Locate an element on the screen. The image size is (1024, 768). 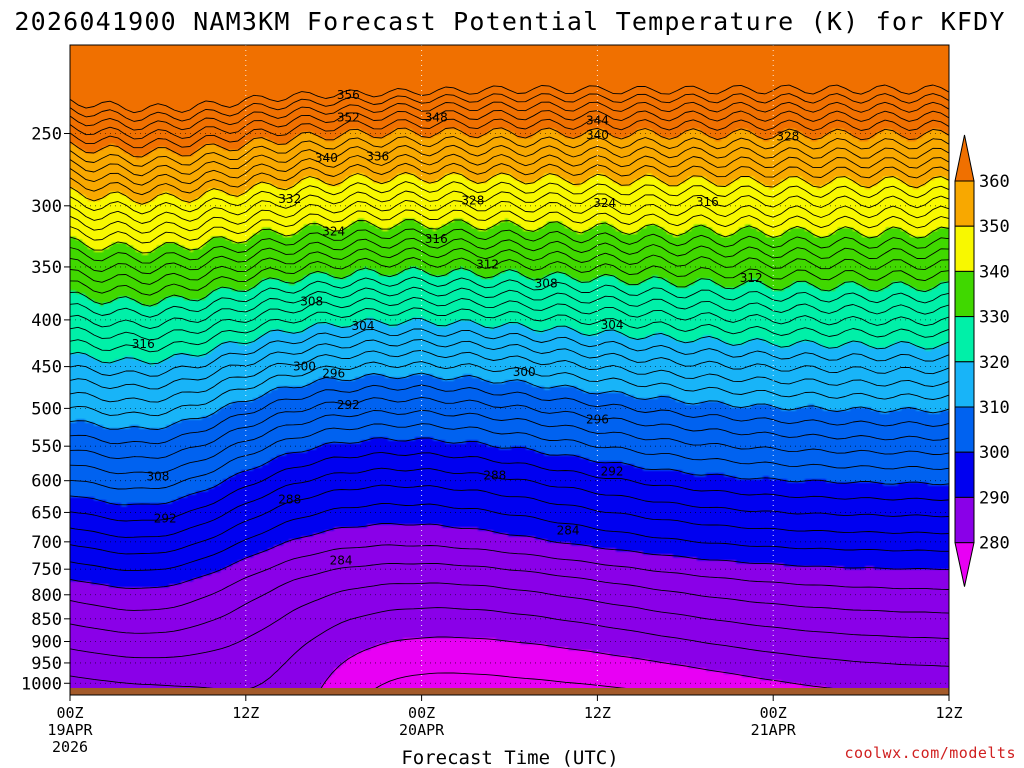
contour-label: 348 is located at coordinates (436, 117).